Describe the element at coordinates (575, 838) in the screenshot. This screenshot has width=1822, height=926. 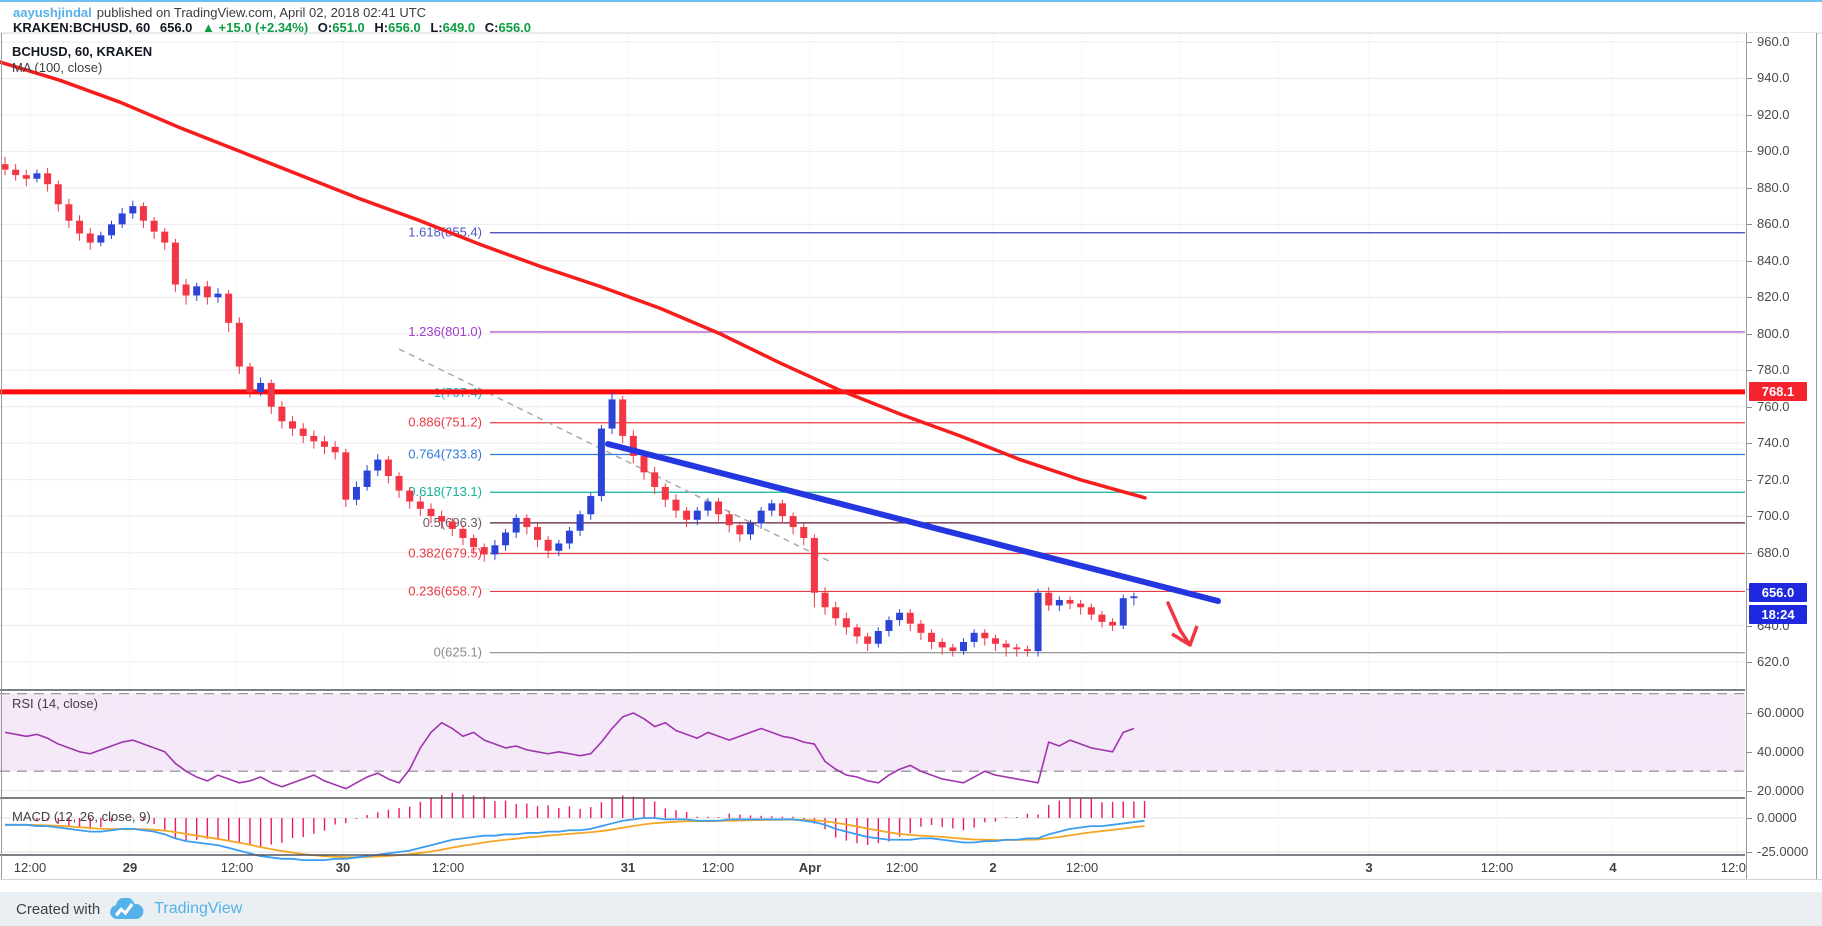
I see `macd-signal-line` at that location.